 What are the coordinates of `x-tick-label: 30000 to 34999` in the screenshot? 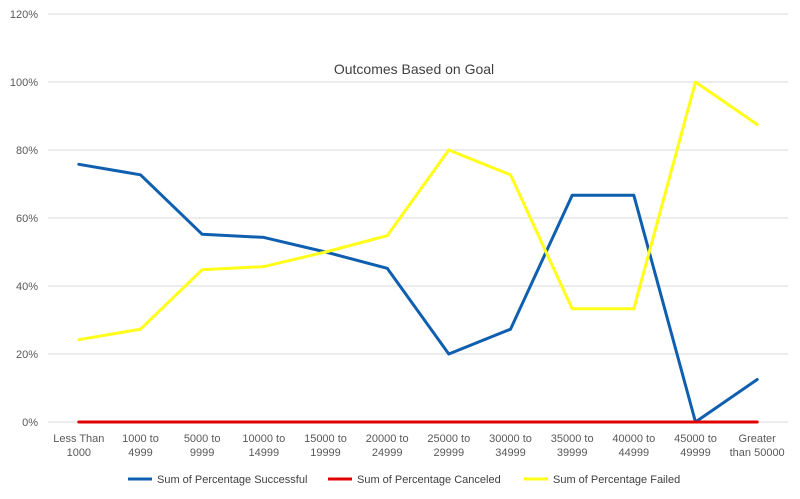 It's located at (510, 446).